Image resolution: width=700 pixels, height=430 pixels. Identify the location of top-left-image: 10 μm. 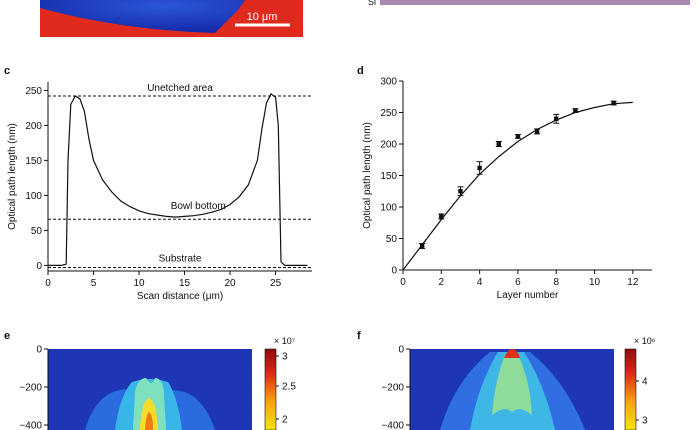
(171, 18).